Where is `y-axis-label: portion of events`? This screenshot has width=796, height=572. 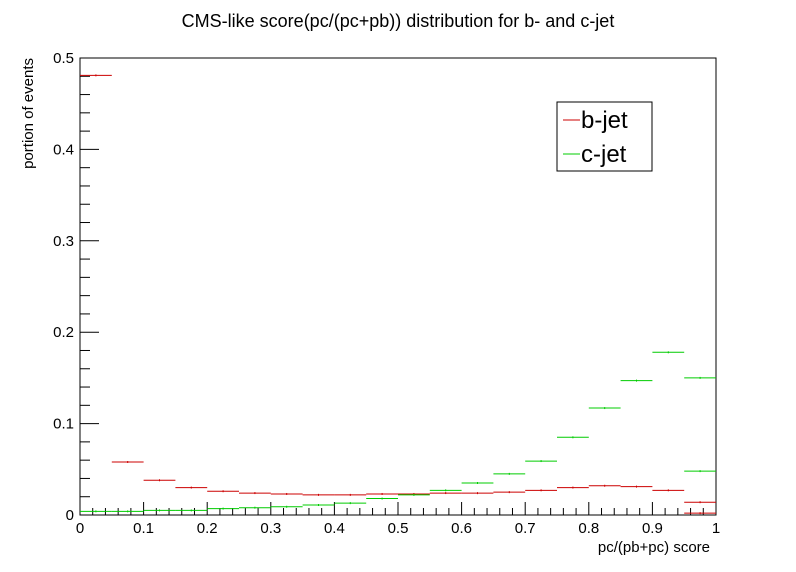
y-axis-label: portion of events is located at coordinates (28, 113).